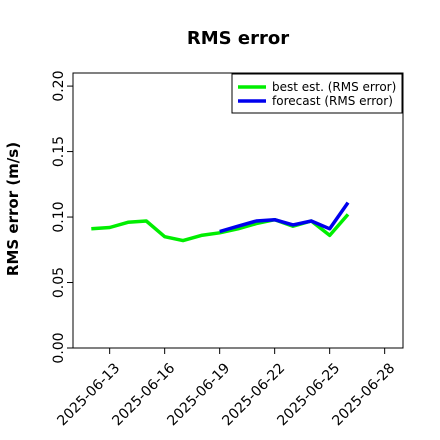 Image resolution: width=440 pixels, height=440 pixels. I want to click on y-axis-label: RMS error (m/s), so click(13, 209).